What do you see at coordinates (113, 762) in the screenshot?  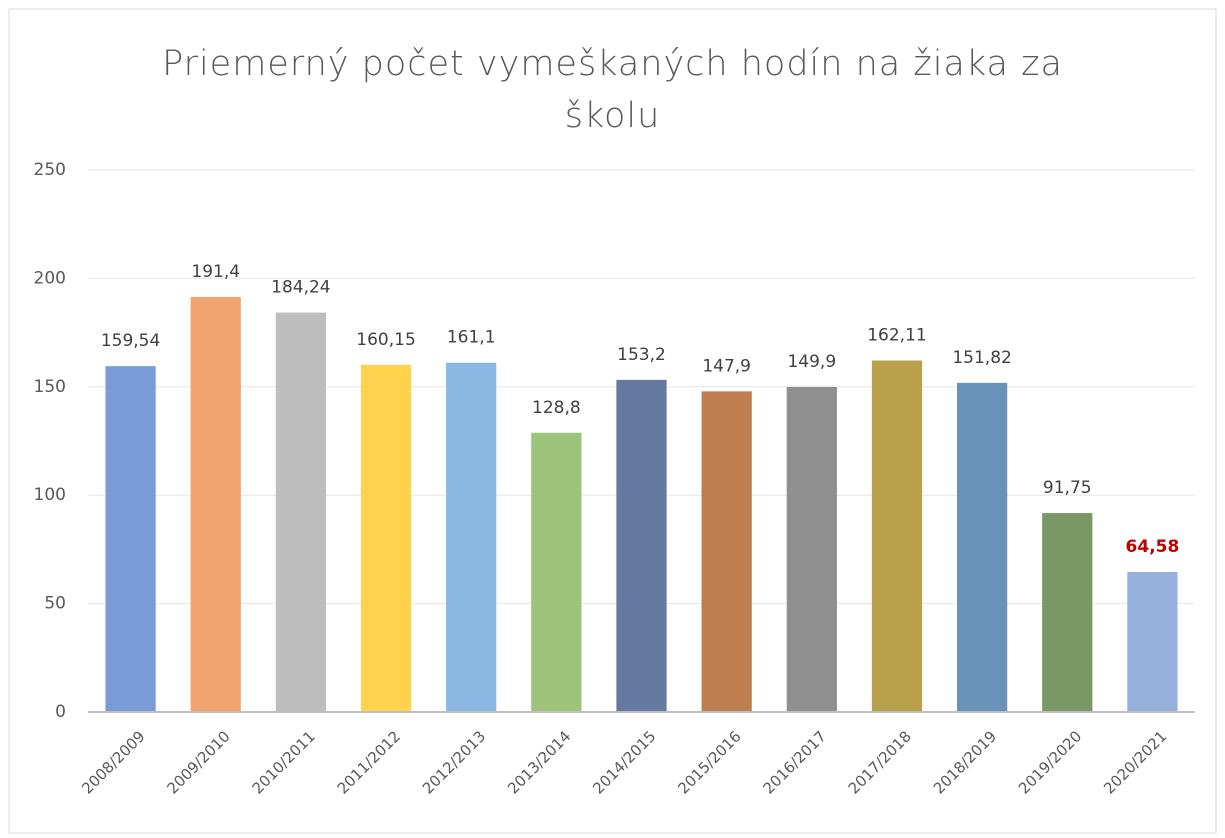 I see `x-tick-label: 2008/2009` at bounding box center [113, 762].